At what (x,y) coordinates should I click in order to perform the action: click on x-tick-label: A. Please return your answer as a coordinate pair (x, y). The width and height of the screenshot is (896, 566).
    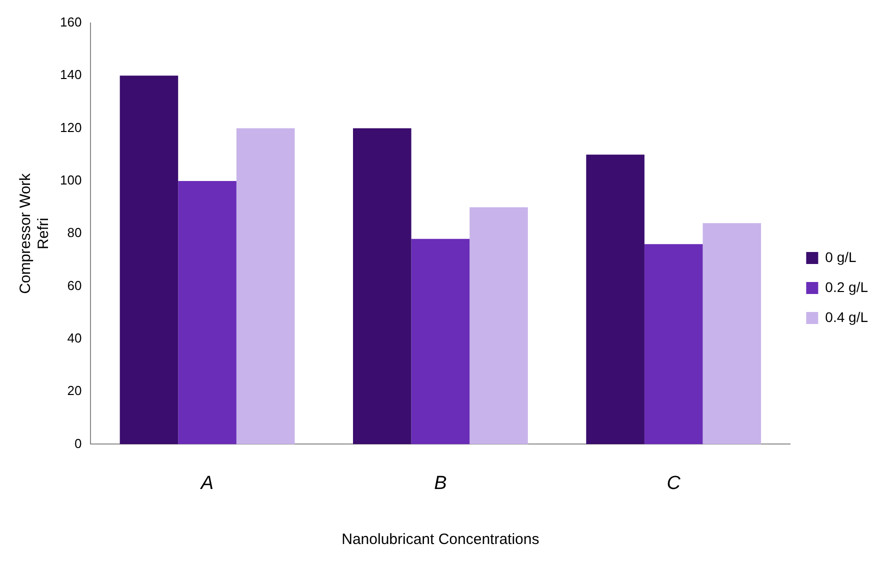
    Looking at the image, I should click on (207, 483).